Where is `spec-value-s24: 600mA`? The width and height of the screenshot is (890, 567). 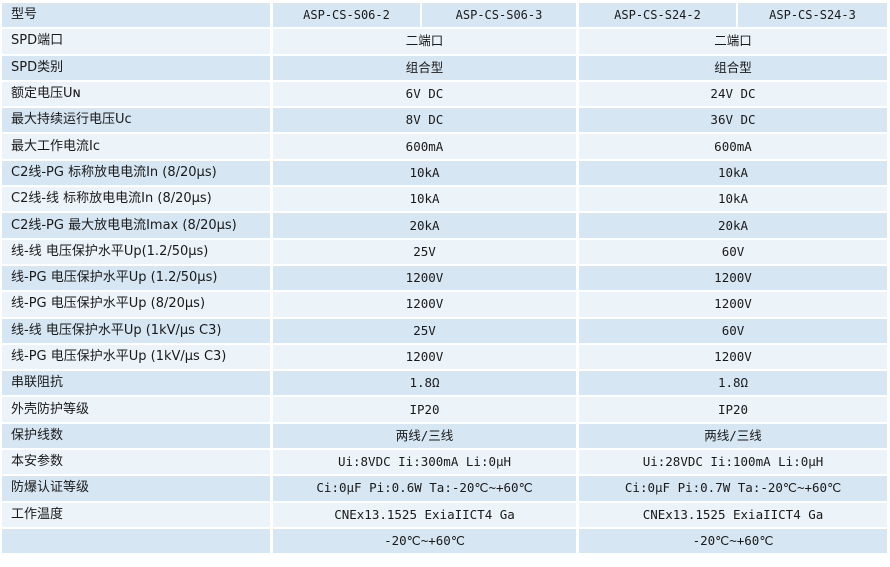
spec-value-s24: 600mA is located at coordinates (731, 147).